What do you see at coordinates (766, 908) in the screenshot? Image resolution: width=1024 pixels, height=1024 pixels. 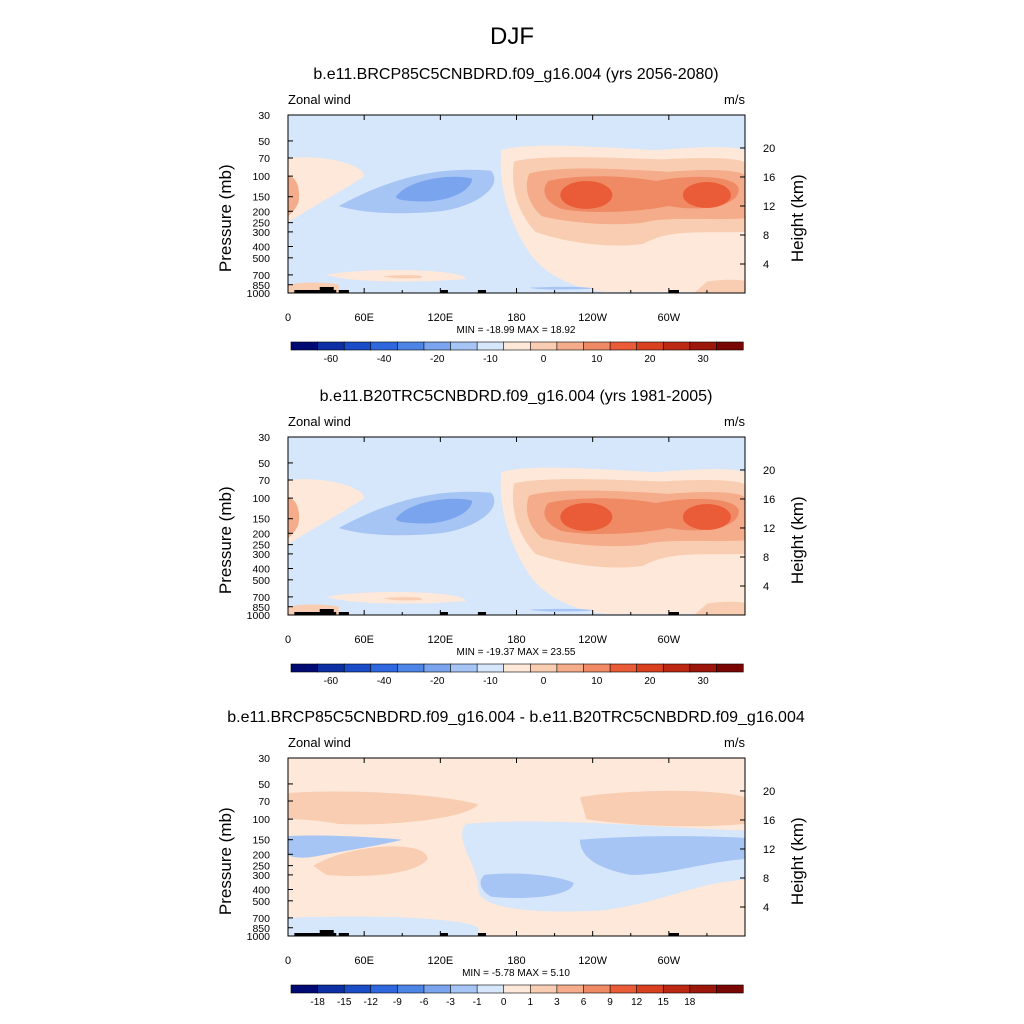 I see `y2-tick-label: 4` at bounding box center [766, 908].